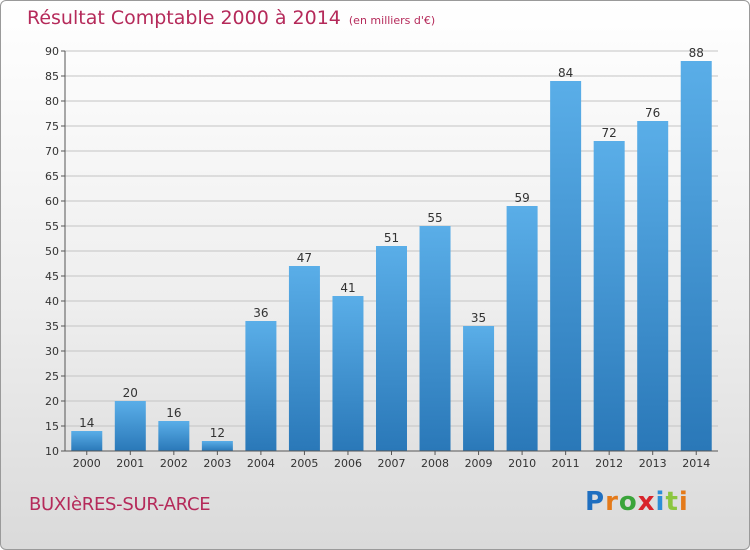  What do you see at coordinates (52, 451) in the screenshot?
I see `y-tick-label: 10` at bounding box center [52, 451].